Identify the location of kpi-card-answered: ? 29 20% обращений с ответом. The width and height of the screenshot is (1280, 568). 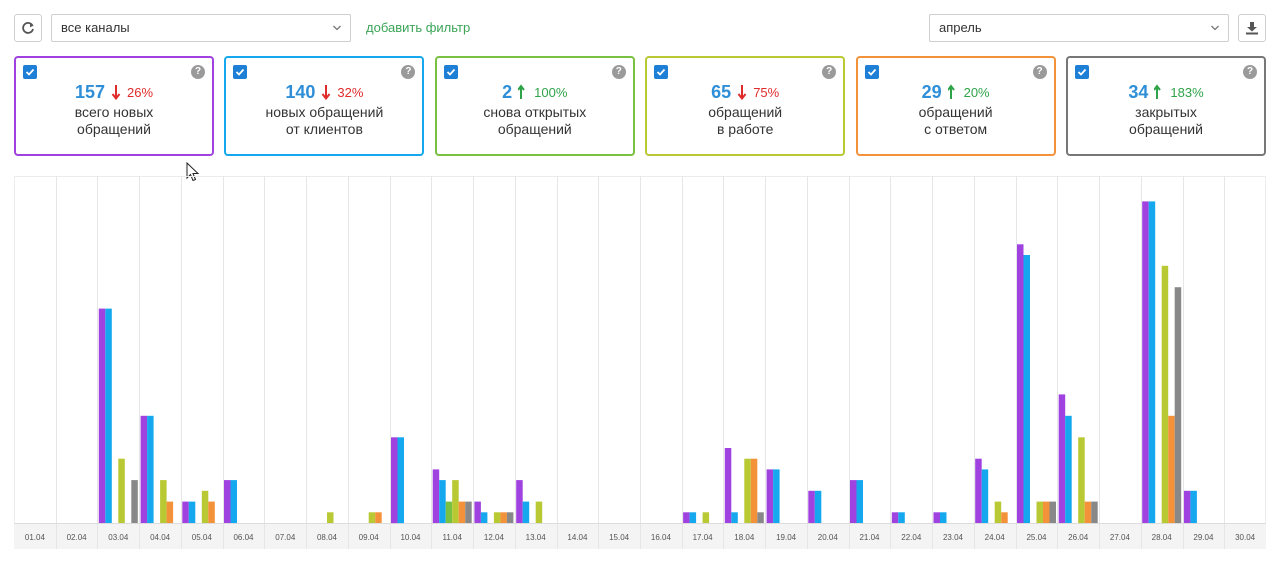
(955, 106).